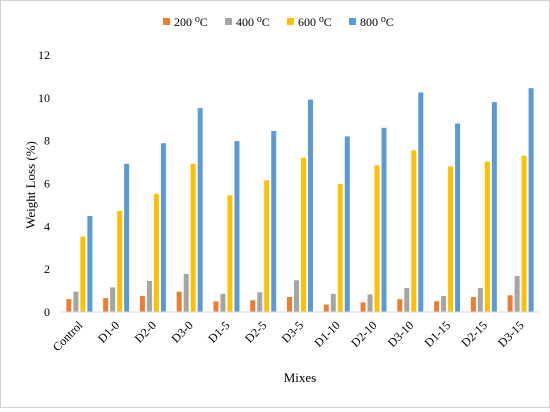 This screenshot has height=412, width=550. What do you see at coordinates (327, 334) in the screenshot?
I see `x-tick-label: D1-10` at bounding box center [327, 334].